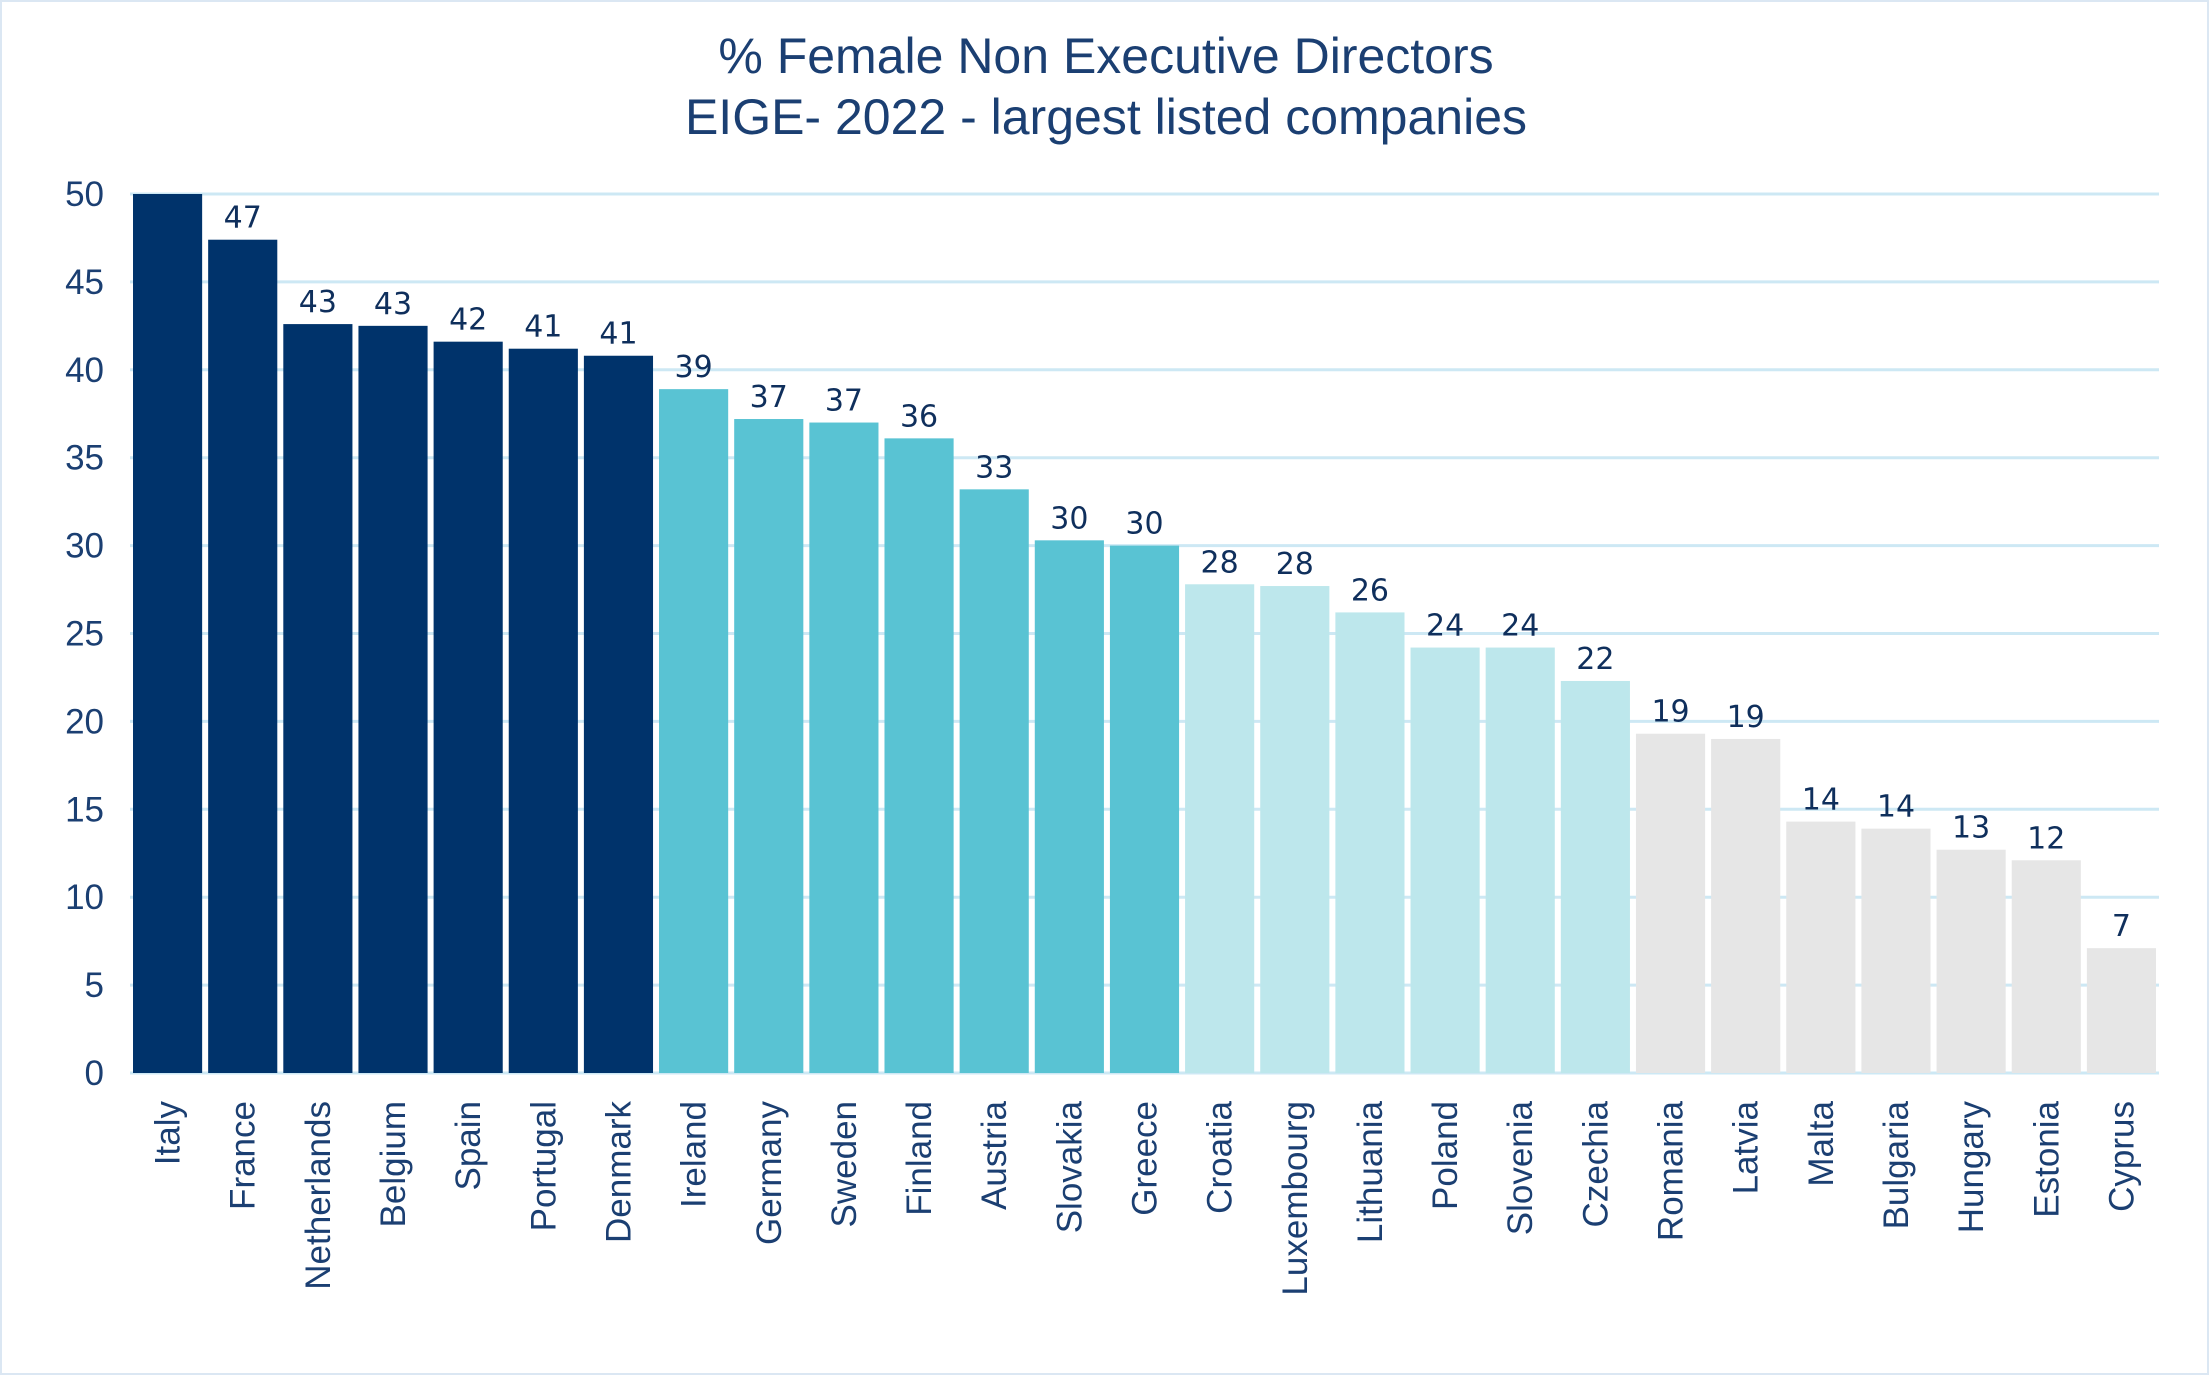 Image resolution: width=2209 pixels, height=1375 pixels. What do you see at coordinates (694, 367) in the screenshot?
I see `data-label: 39` at bounding box center [694, 367].